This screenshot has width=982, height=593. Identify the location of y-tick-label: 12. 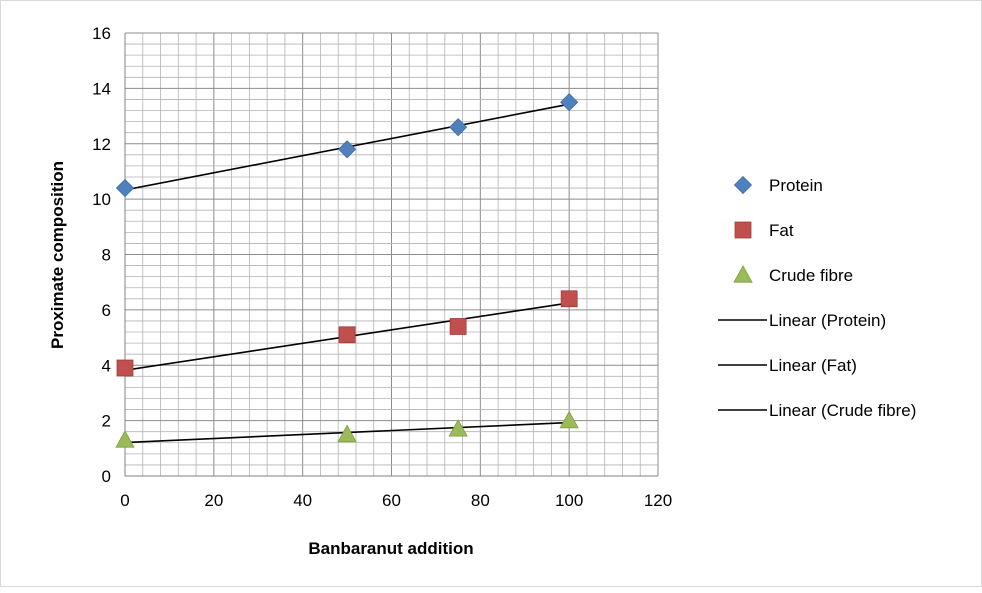
(101, 144).